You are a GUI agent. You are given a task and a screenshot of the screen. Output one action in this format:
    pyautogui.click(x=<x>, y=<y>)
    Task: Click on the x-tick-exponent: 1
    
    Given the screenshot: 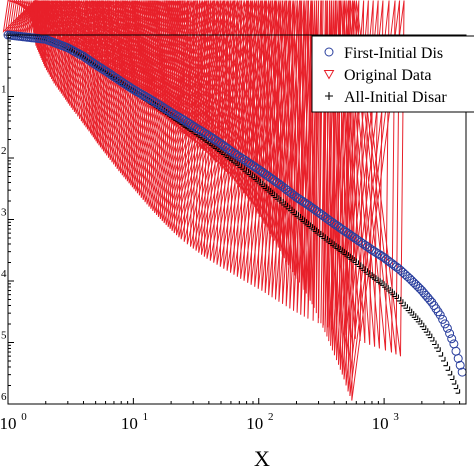 What is the action you would take?
    pyautogui.click(x=146, y=417)
    